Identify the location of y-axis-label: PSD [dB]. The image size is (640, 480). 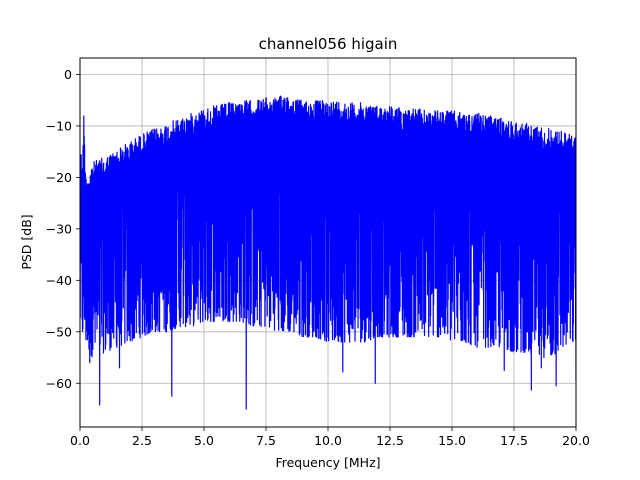
(26, 241).